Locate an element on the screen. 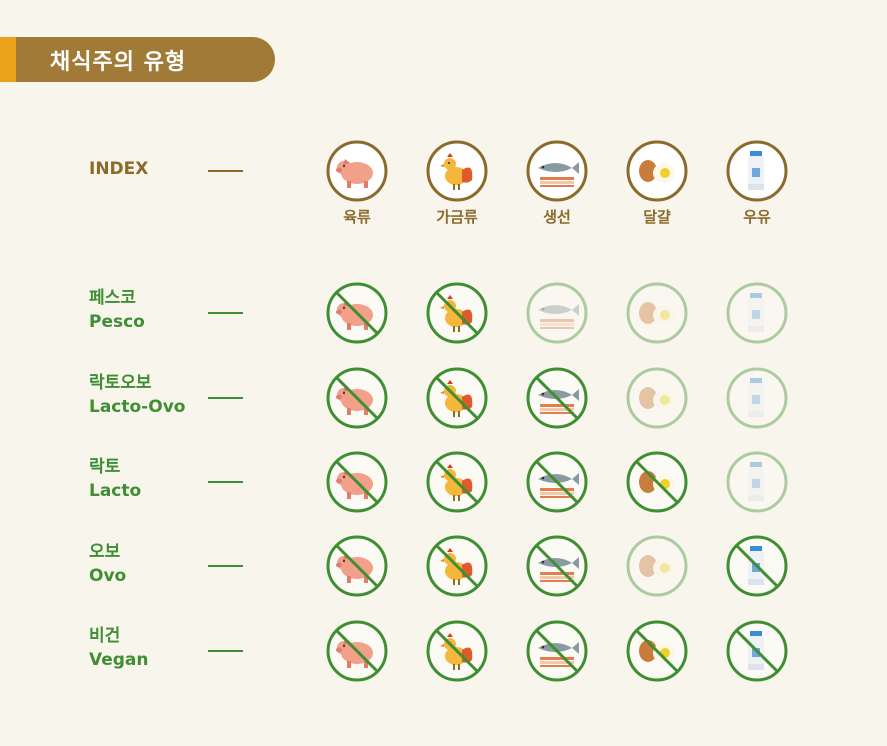  category-caption: 달걀 is located at coordinates (657, 217).